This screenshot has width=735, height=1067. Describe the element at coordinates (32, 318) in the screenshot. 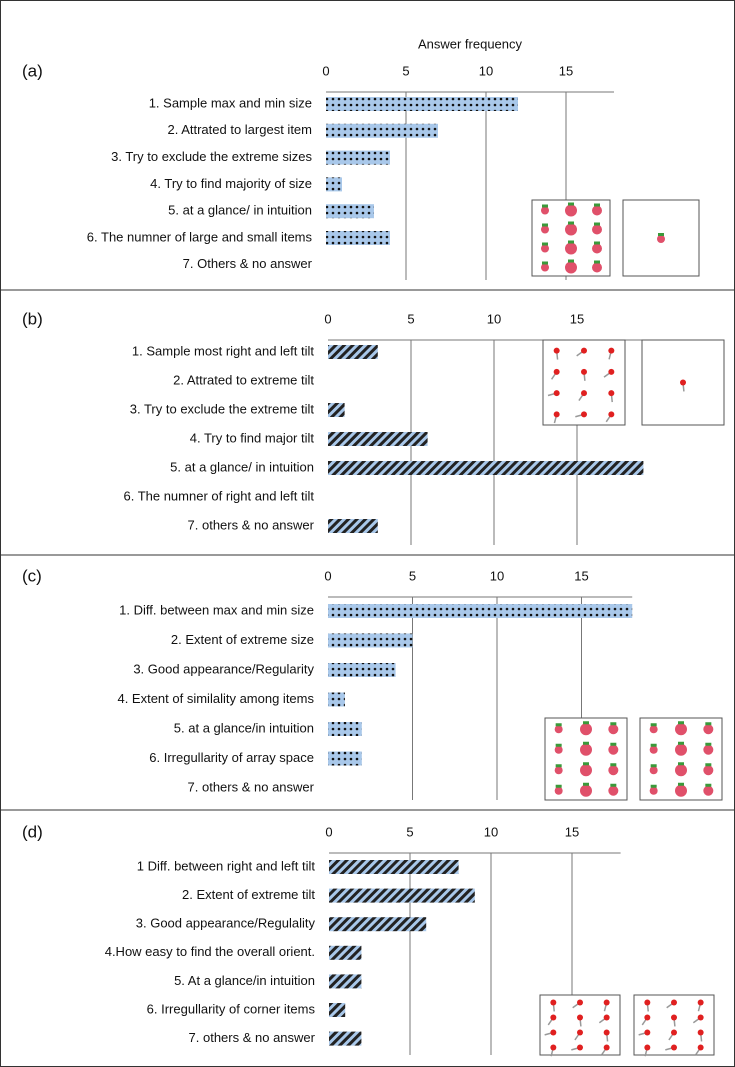

I see `panel-label: (b)` at that location.